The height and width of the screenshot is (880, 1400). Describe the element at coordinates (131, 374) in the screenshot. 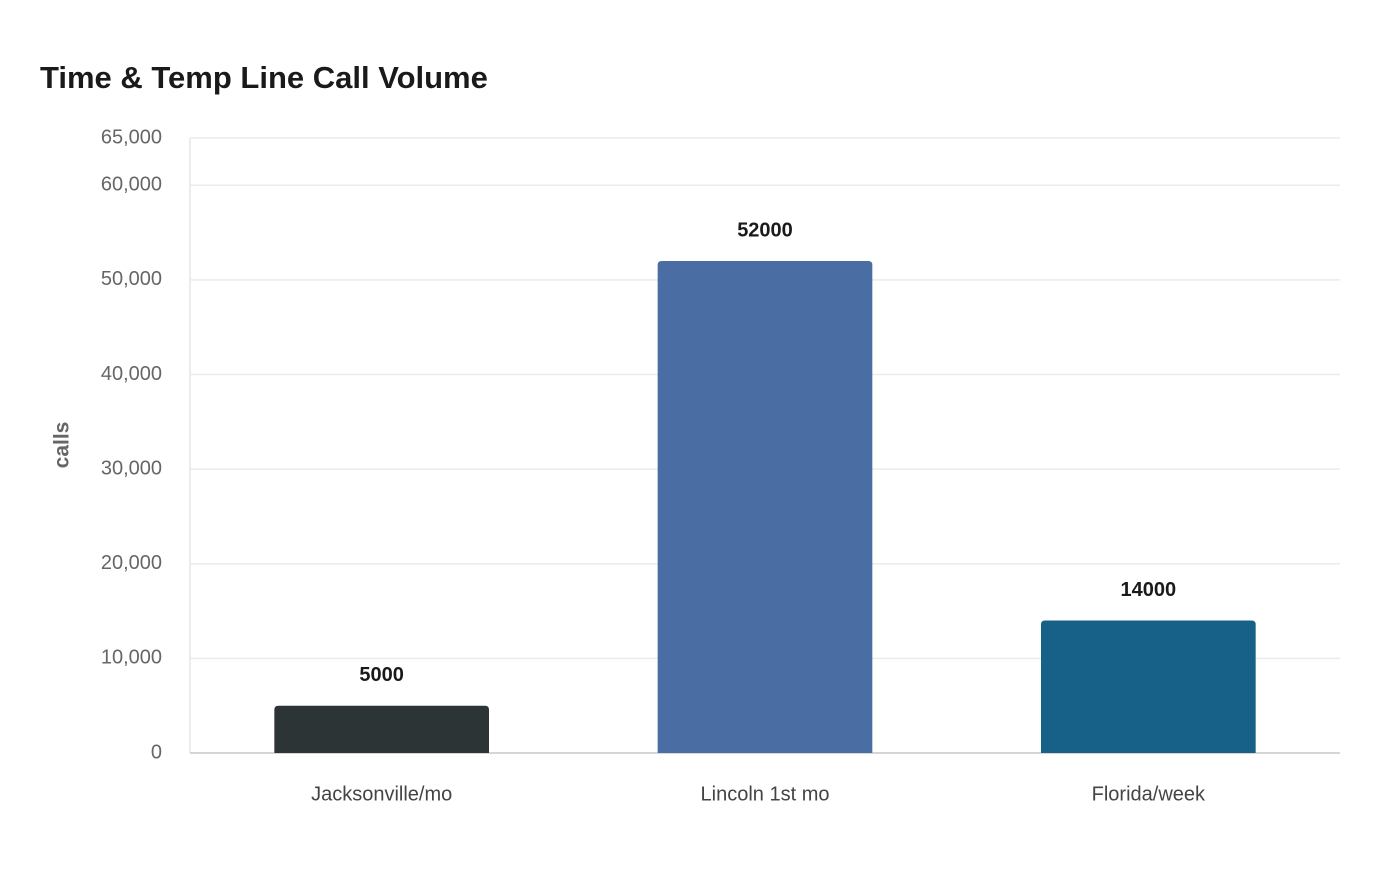

I see `y-tick-label: 40,000` at that location.